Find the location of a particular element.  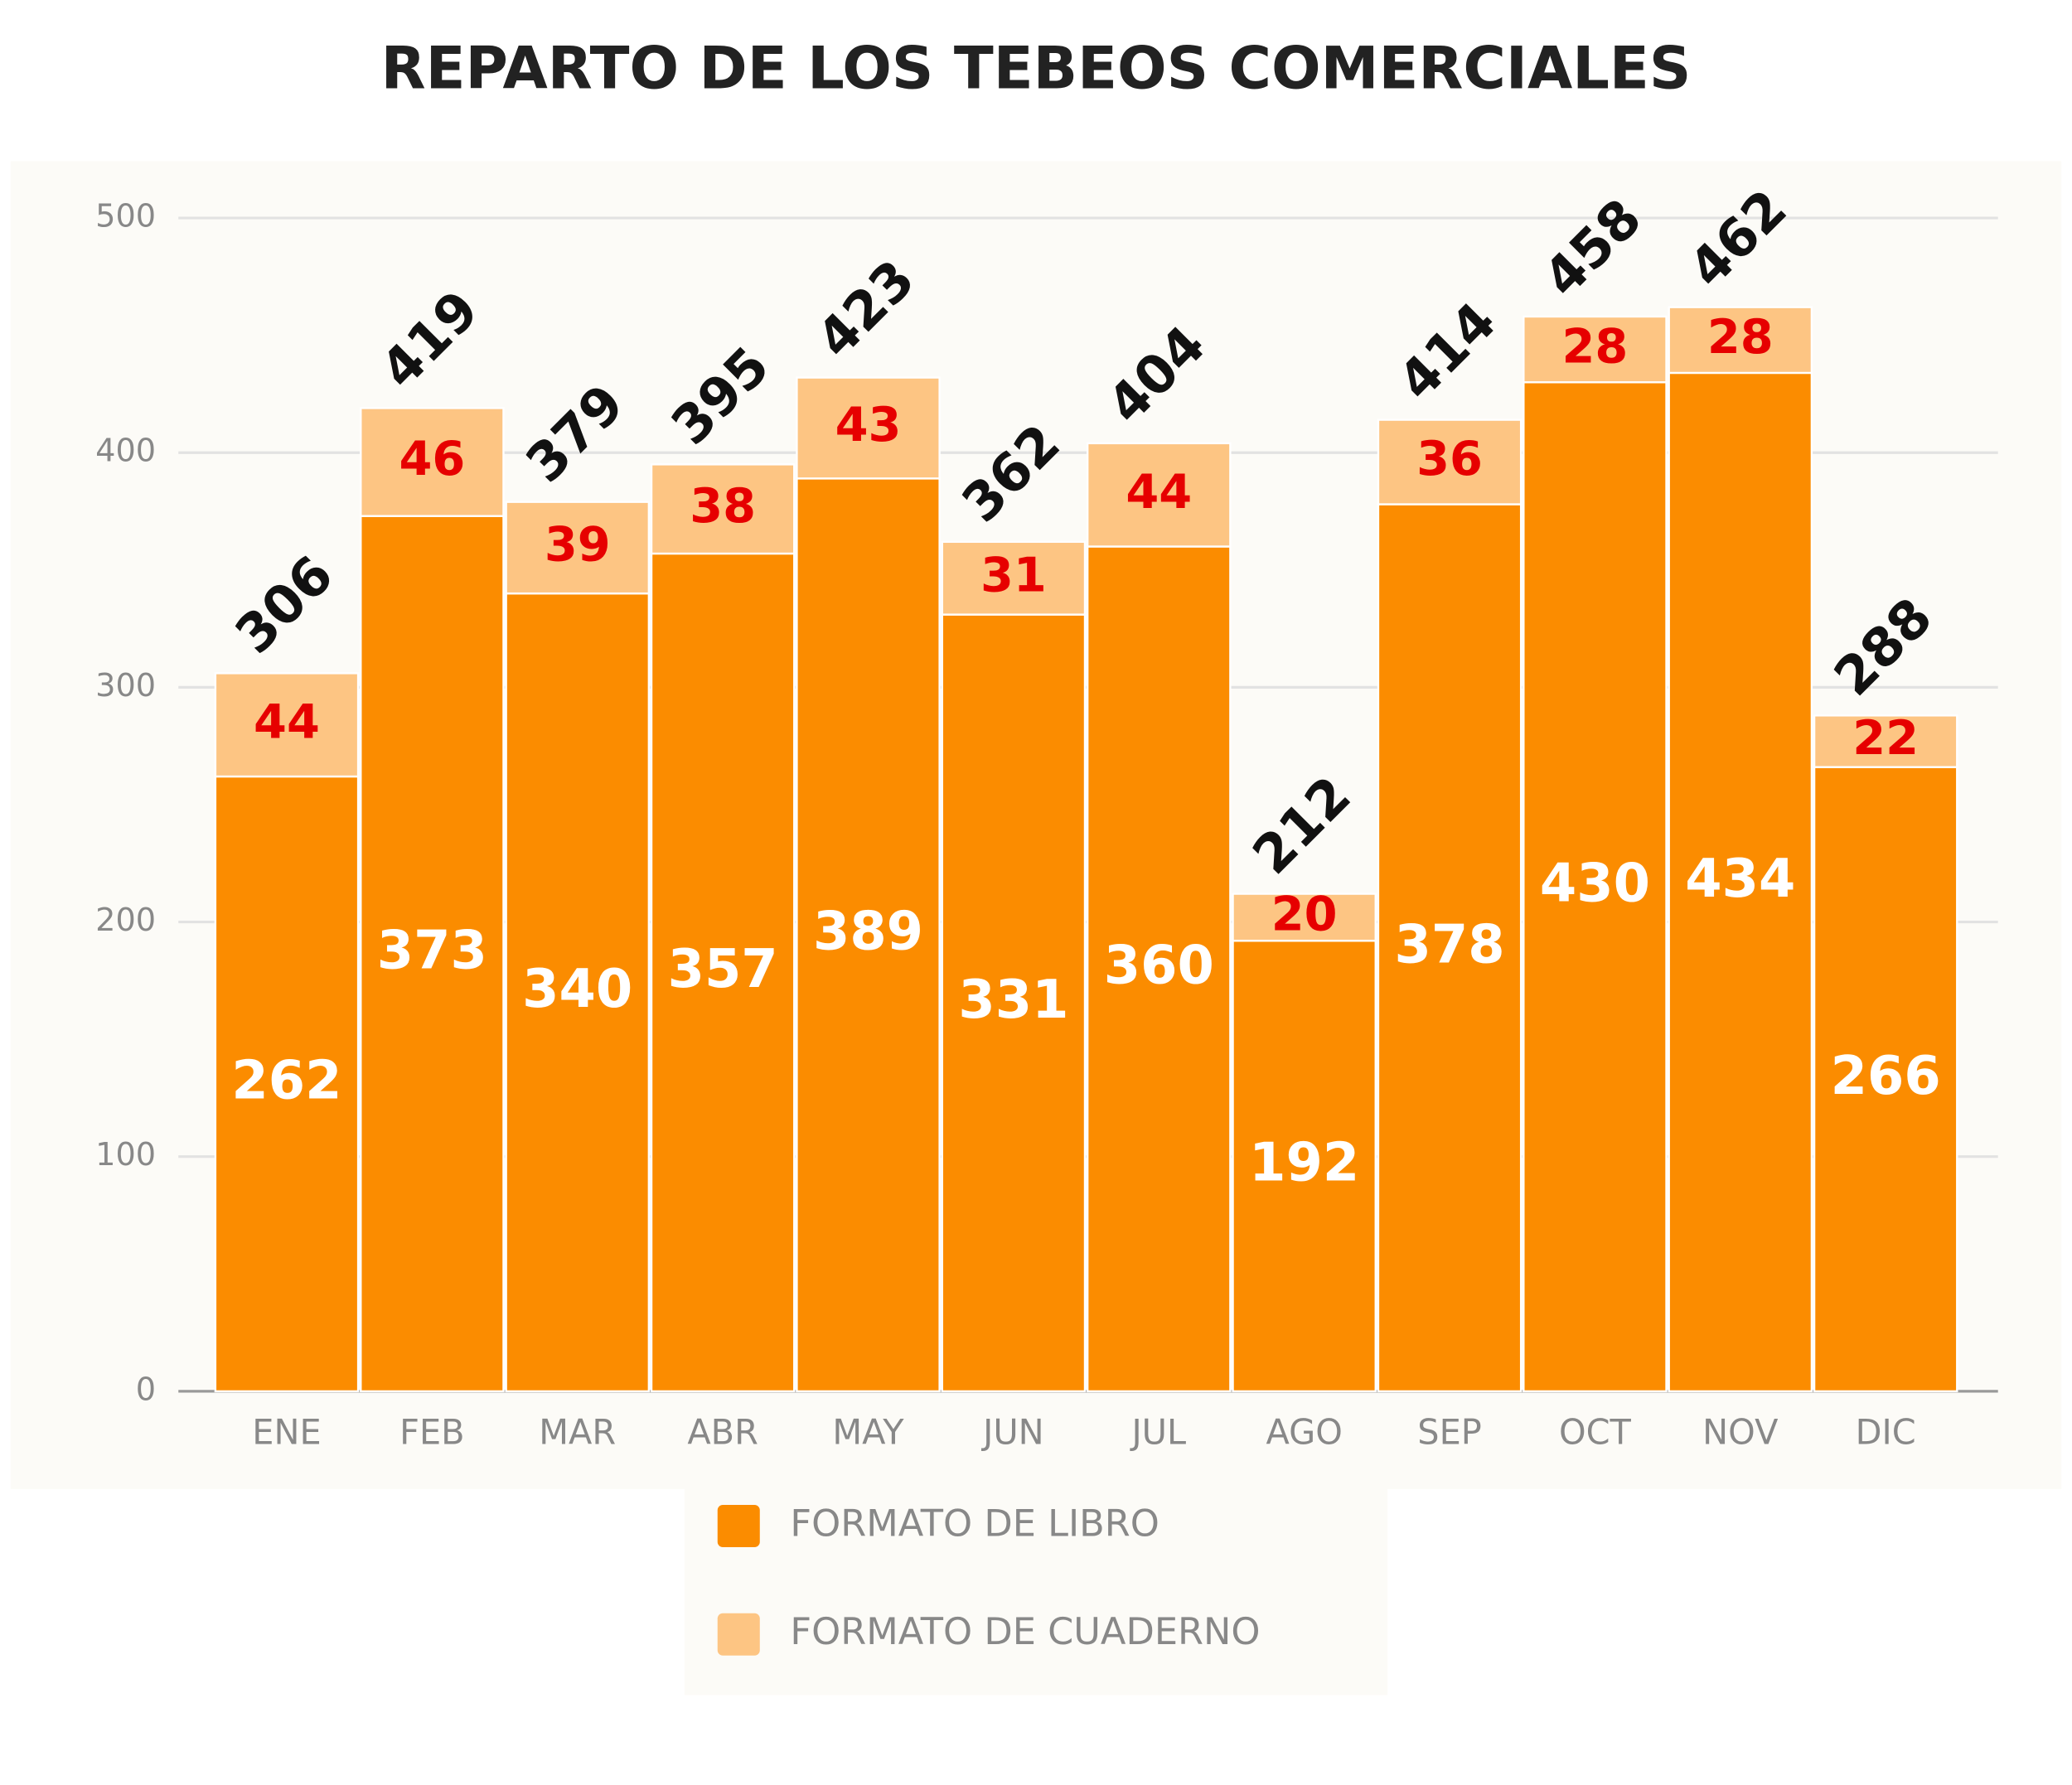

value-label: 22 is located at coordinates (1885, 738).